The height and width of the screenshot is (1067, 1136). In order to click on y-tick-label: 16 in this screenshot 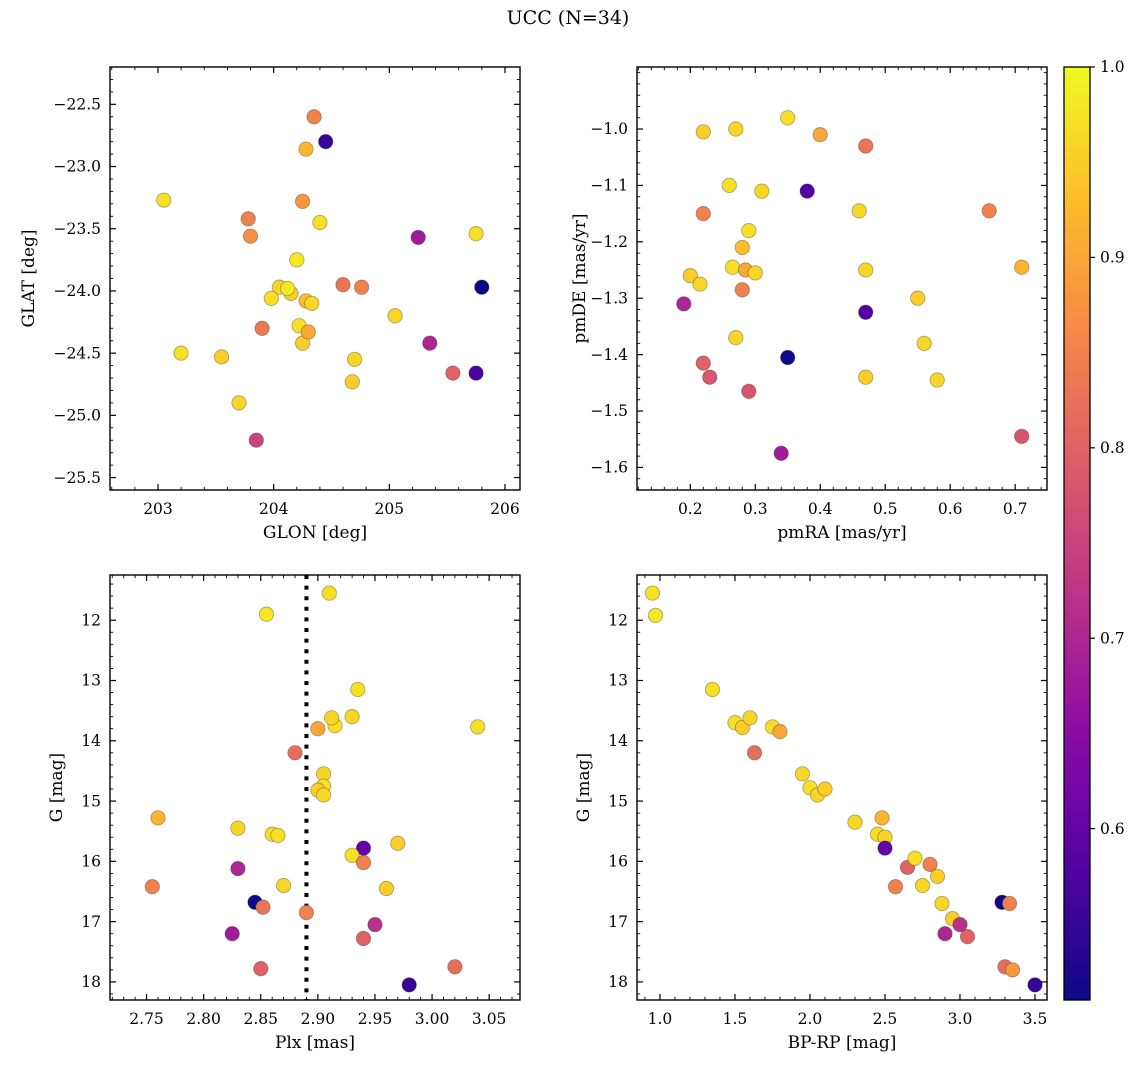, I will do `click(91, 862)`.